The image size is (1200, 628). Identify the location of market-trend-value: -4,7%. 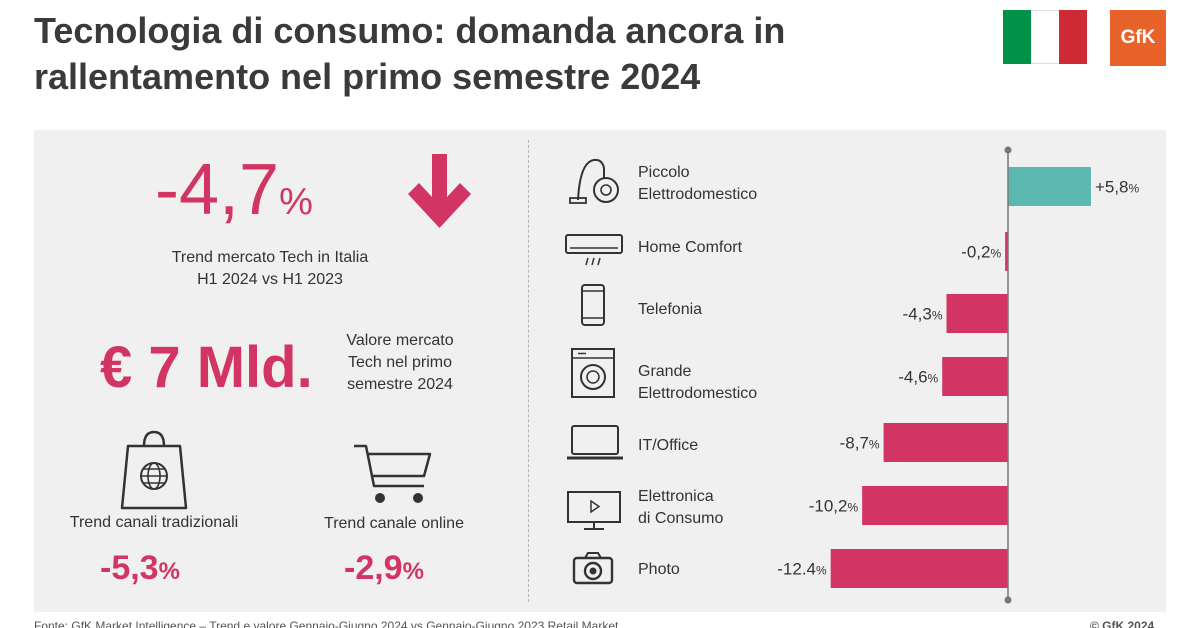
(234, 196).